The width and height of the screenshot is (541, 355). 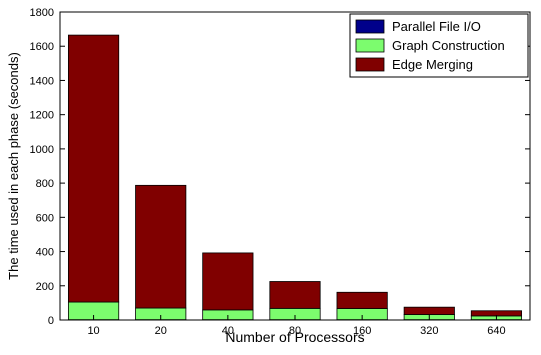 What do you see at coordinates (42, 81) in the screenshot?
I see `y-tick-label: 1400` at bounding box center [42, 81].